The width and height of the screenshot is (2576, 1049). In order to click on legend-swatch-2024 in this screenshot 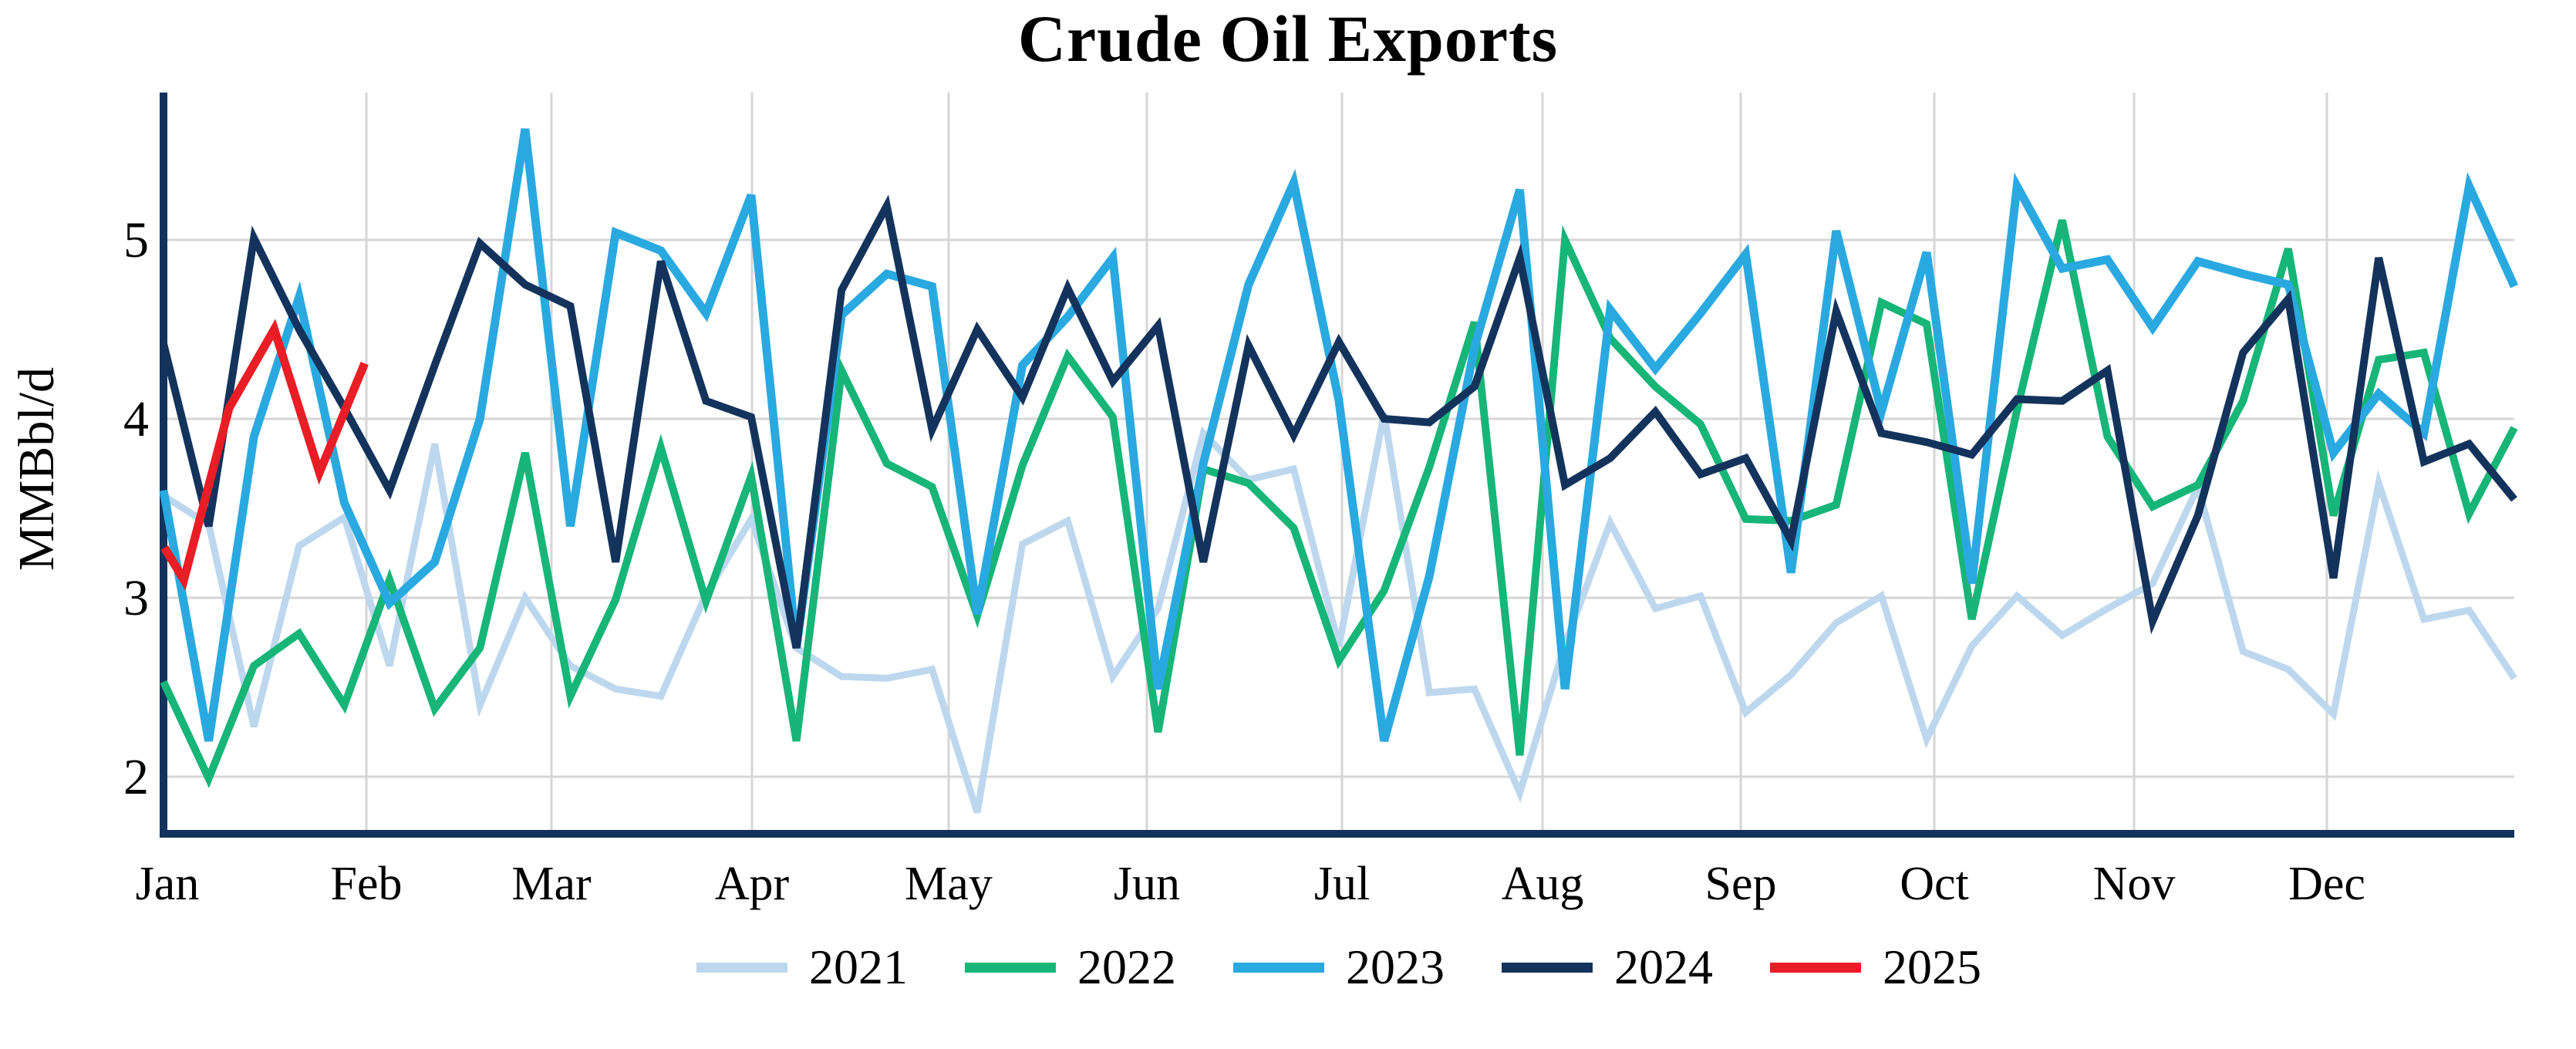, I will do `click(1547, 968)`.